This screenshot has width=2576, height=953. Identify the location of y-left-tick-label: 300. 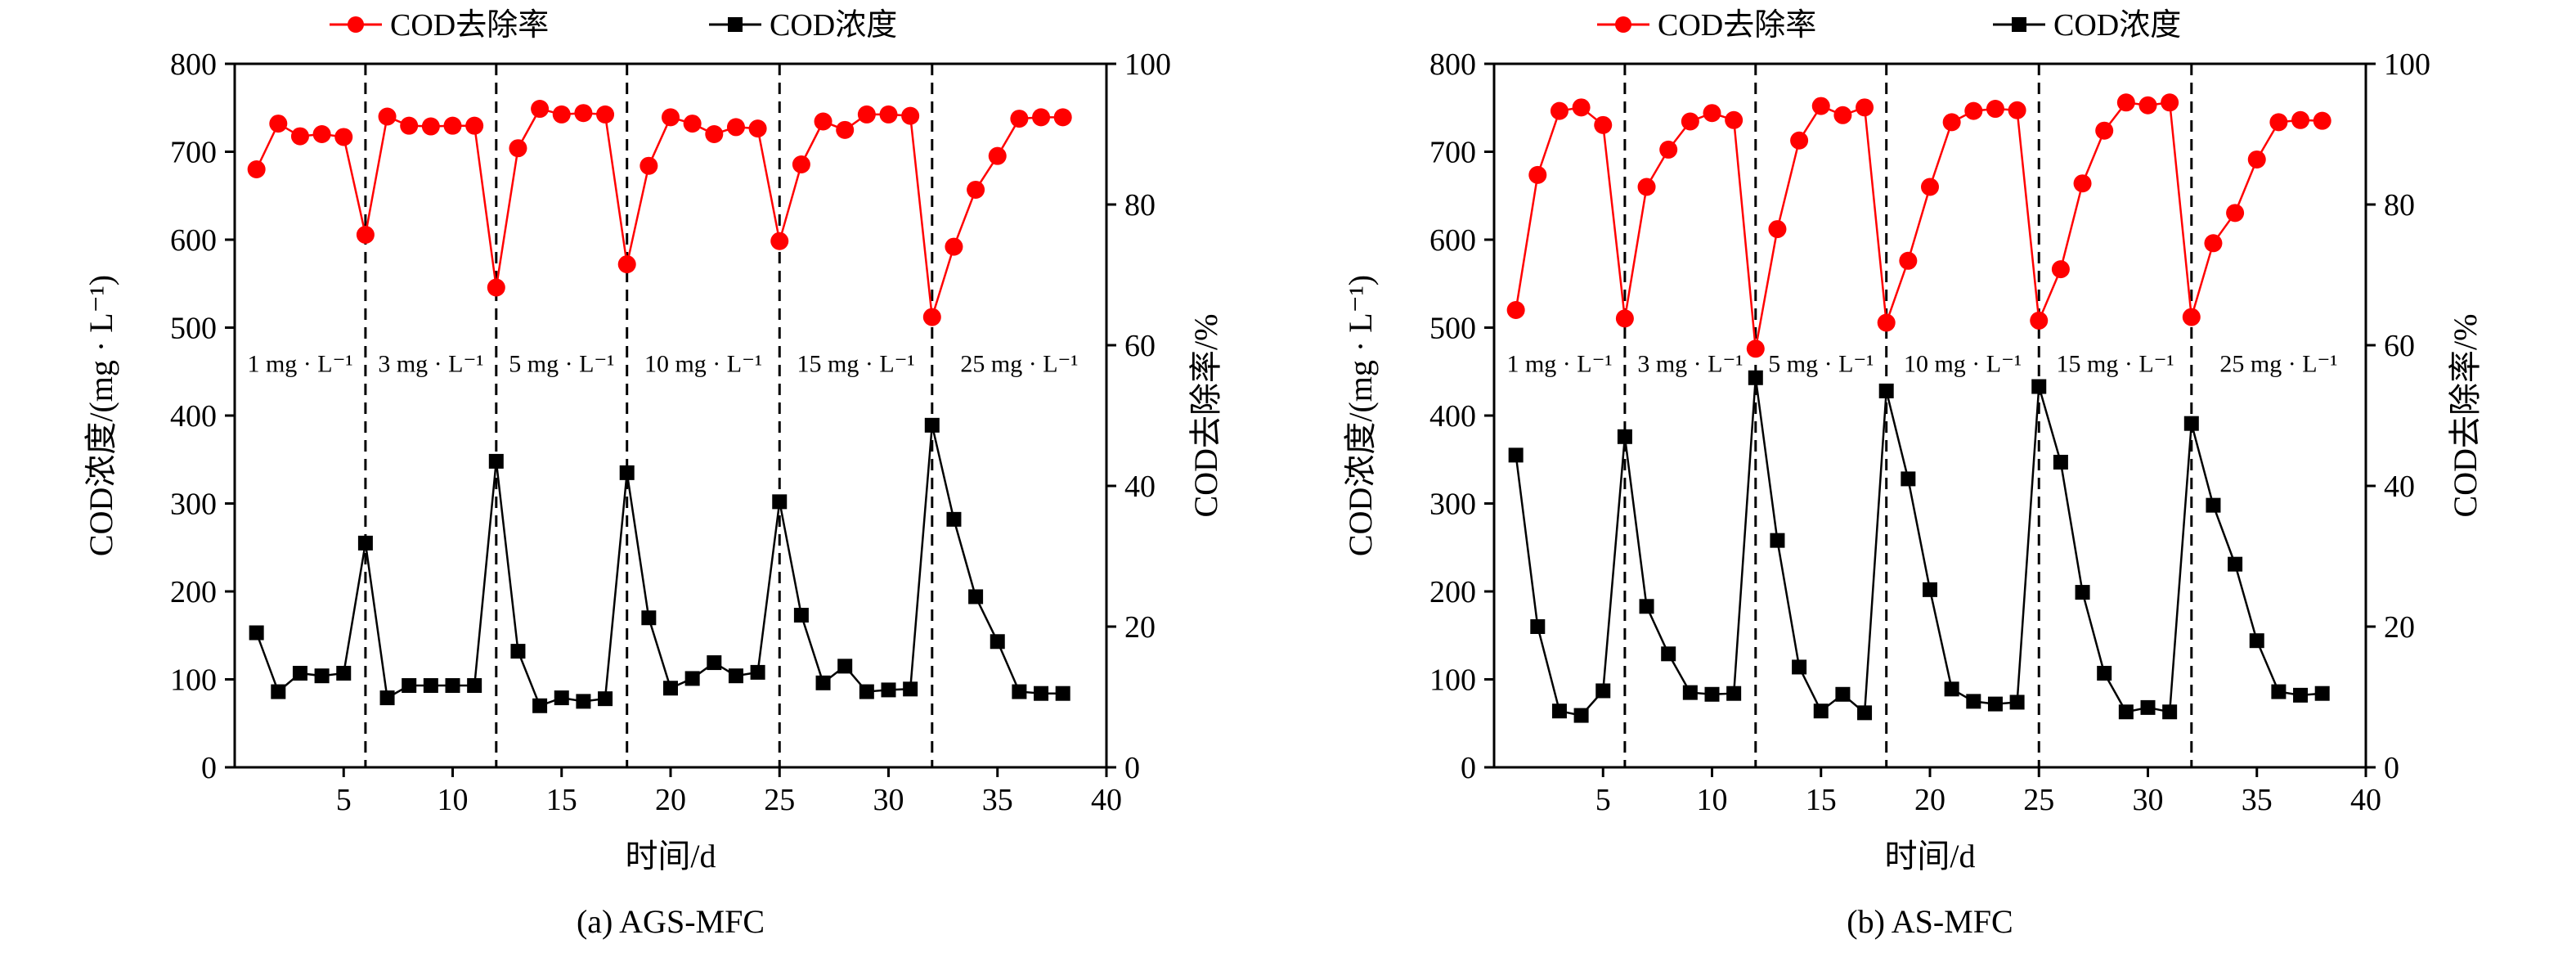
(1452, 505).